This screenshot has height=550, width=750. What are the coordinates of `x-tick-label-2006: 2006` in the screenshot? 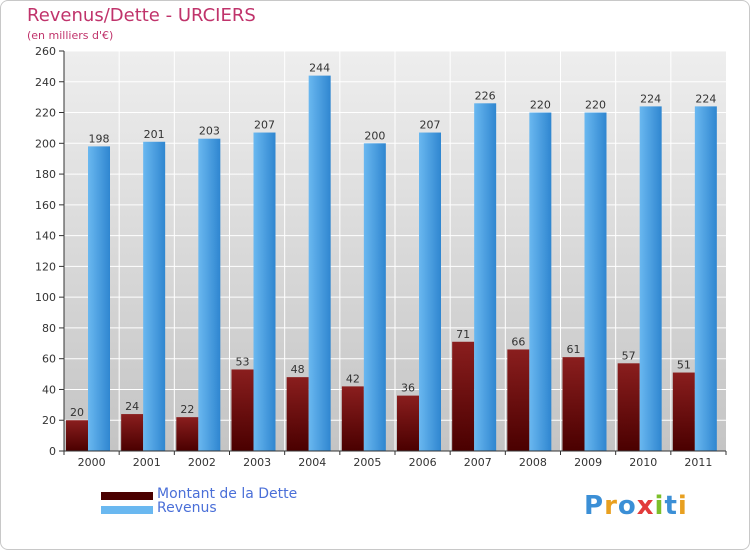 It's located at (423, 462).